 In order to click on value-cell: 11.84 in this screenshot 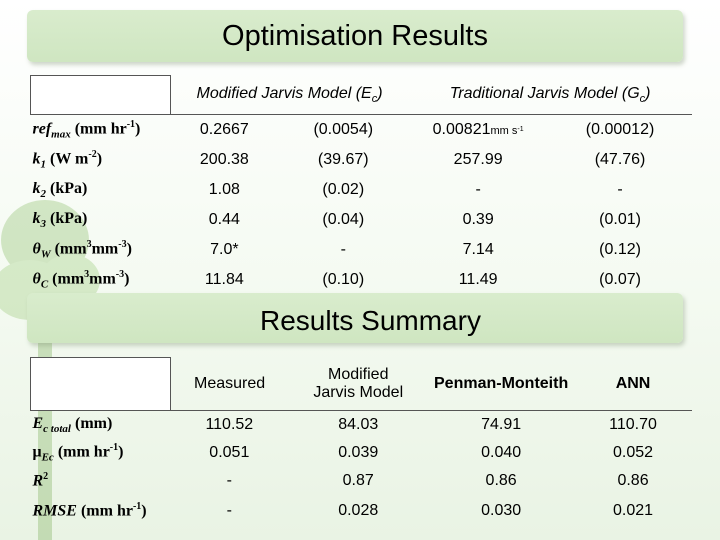, I will do `click(224, 279)`.